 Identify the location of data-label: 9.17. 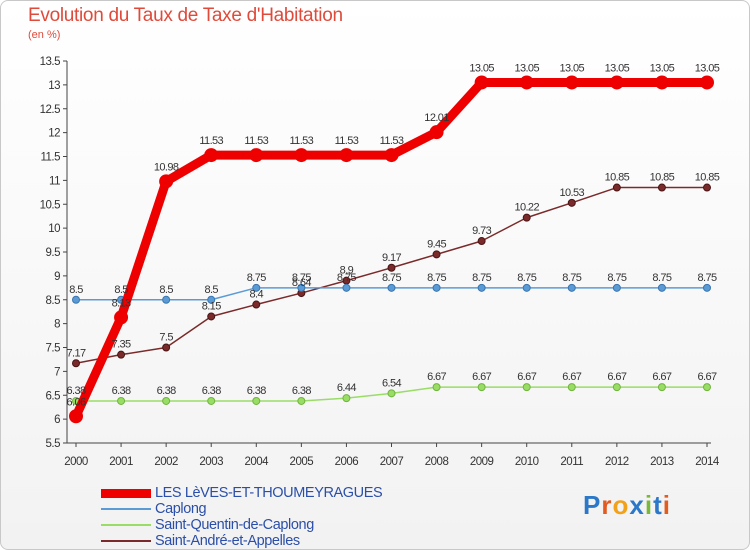
(391, 258).